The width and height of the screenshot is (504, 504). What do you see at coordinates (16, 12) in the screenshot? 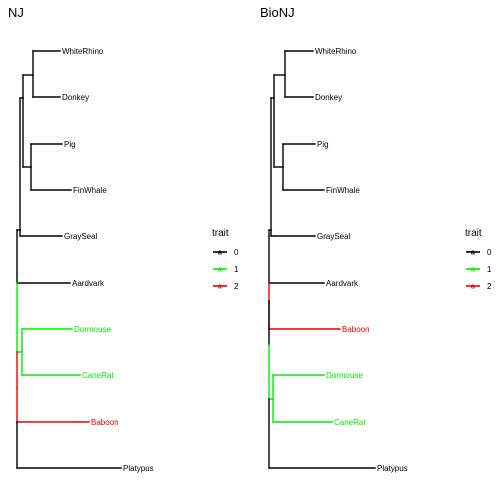
I see `panel-title-nj: NJ` at bounding box center [16, 12].